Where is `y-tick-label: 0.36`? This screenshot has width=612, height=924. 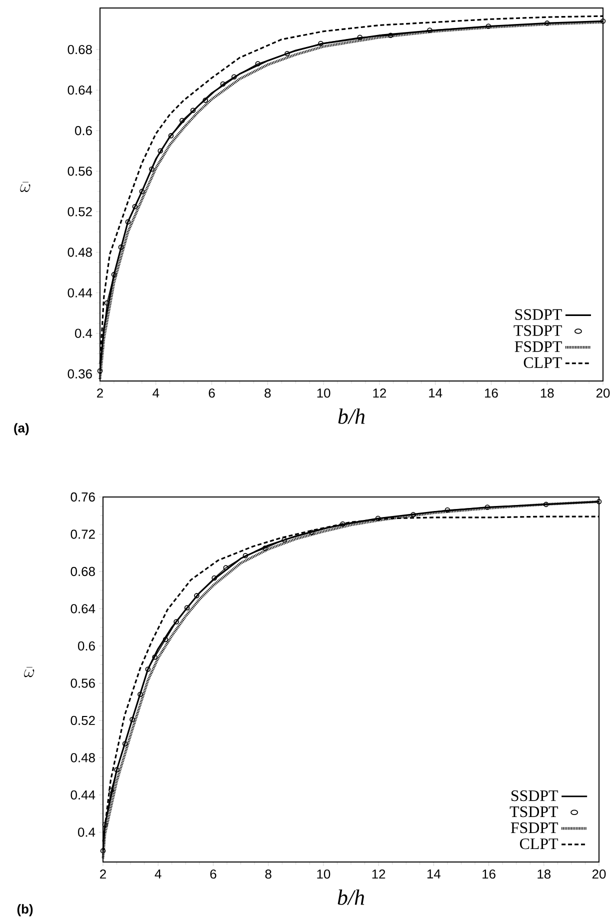
y-tick-label: 0.36 is located at coordinates (80, 373).